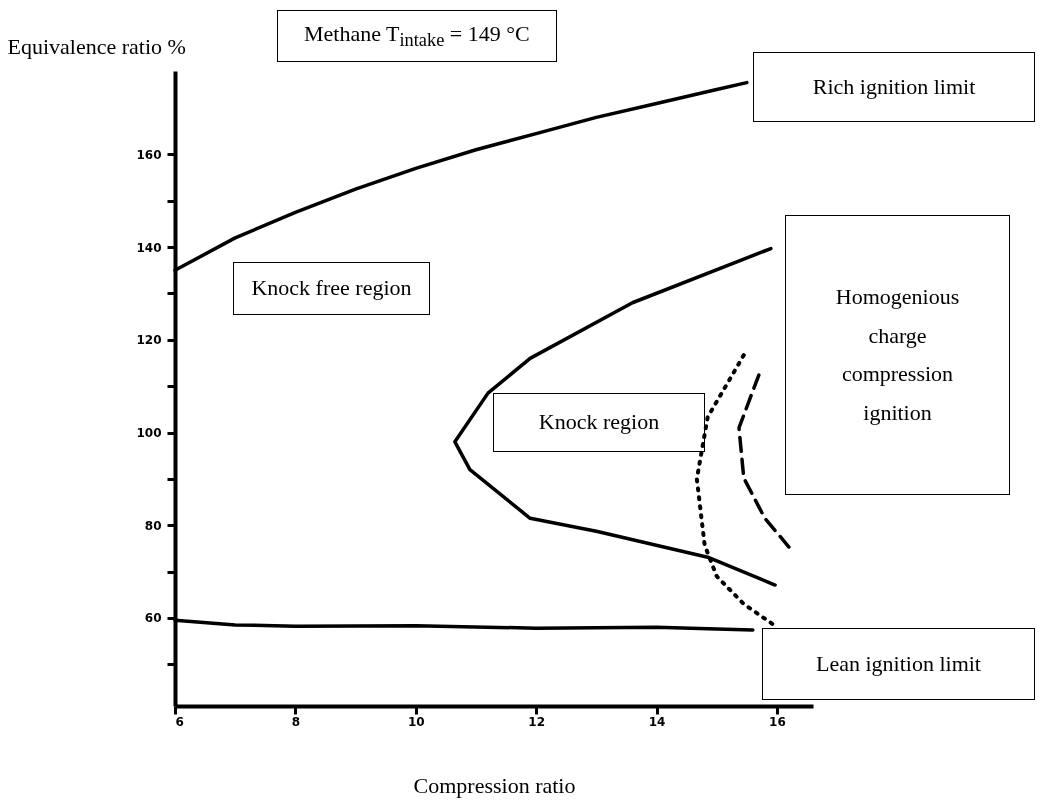 This screenshot has height=809, width=1059. What do you see at coordinates (777, 721) in the screenshot?
I see `x-tick-label: 16` at bounding box center [777, 721].